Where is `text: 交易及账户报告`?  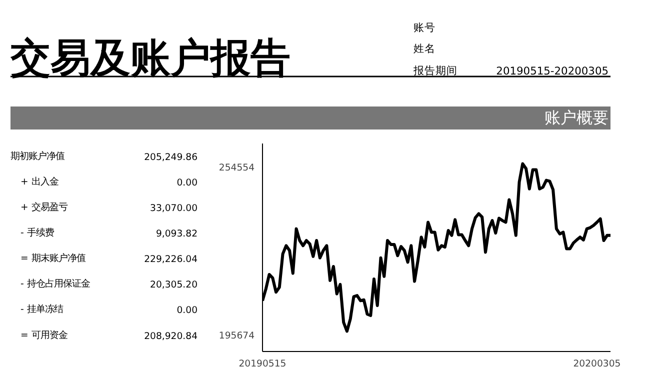 text: 交易及账户报告 is located at coordinates (150, 59).